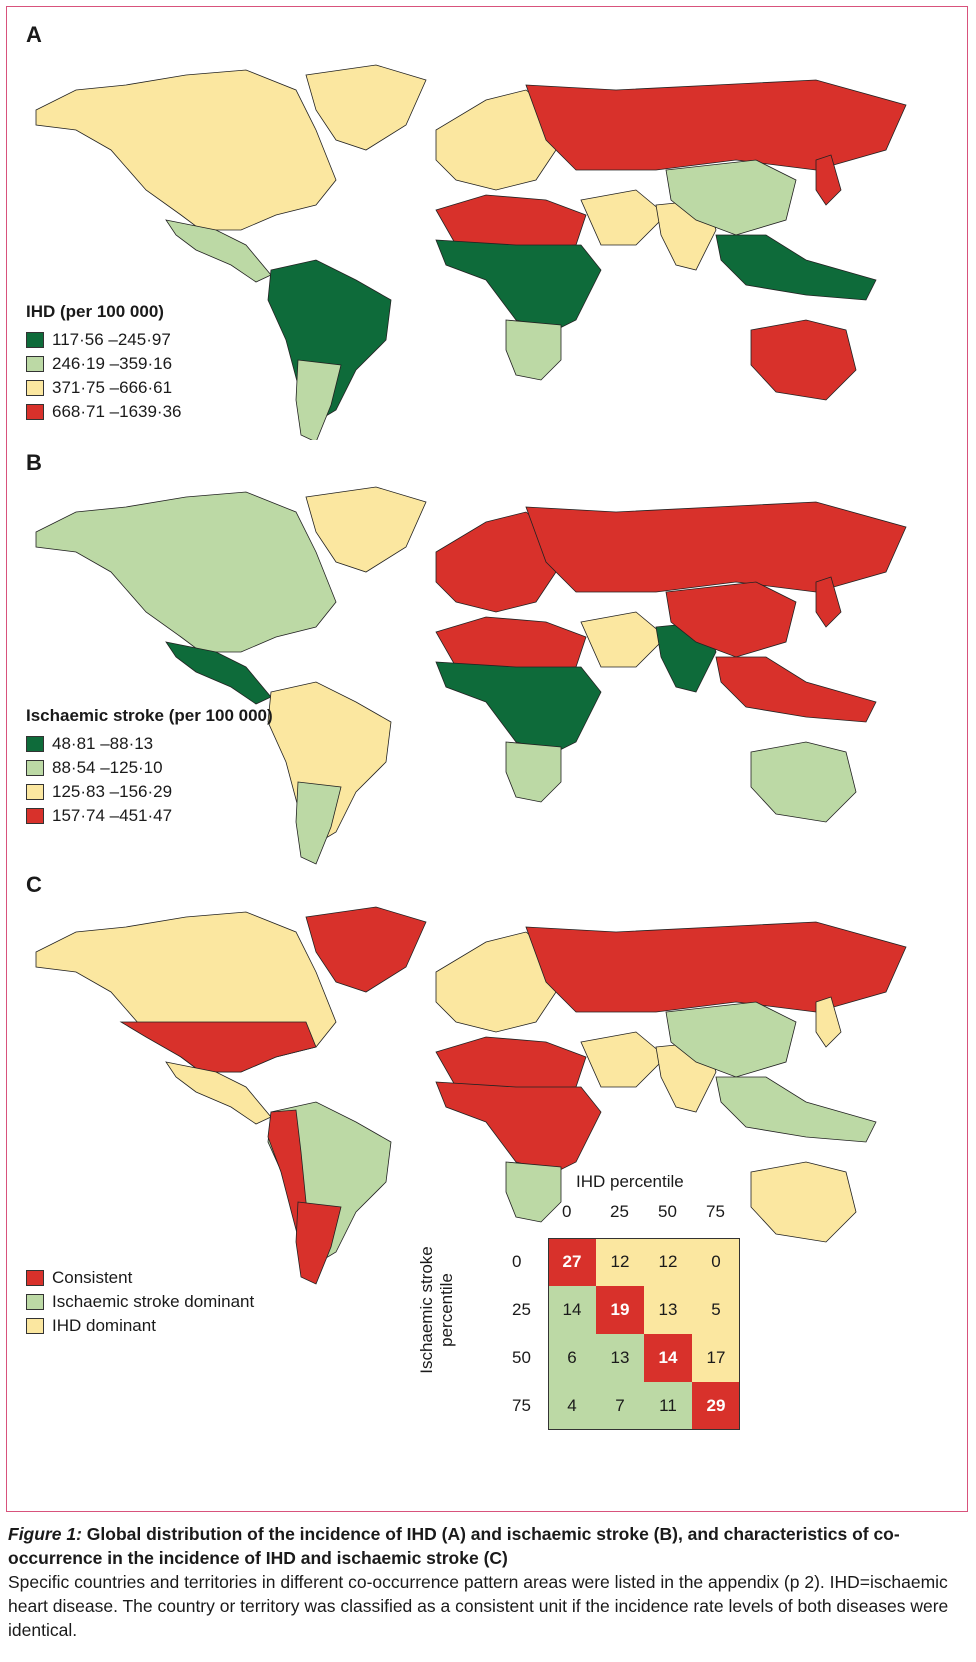  I want to click on matrix-border, so click(644, 1334).